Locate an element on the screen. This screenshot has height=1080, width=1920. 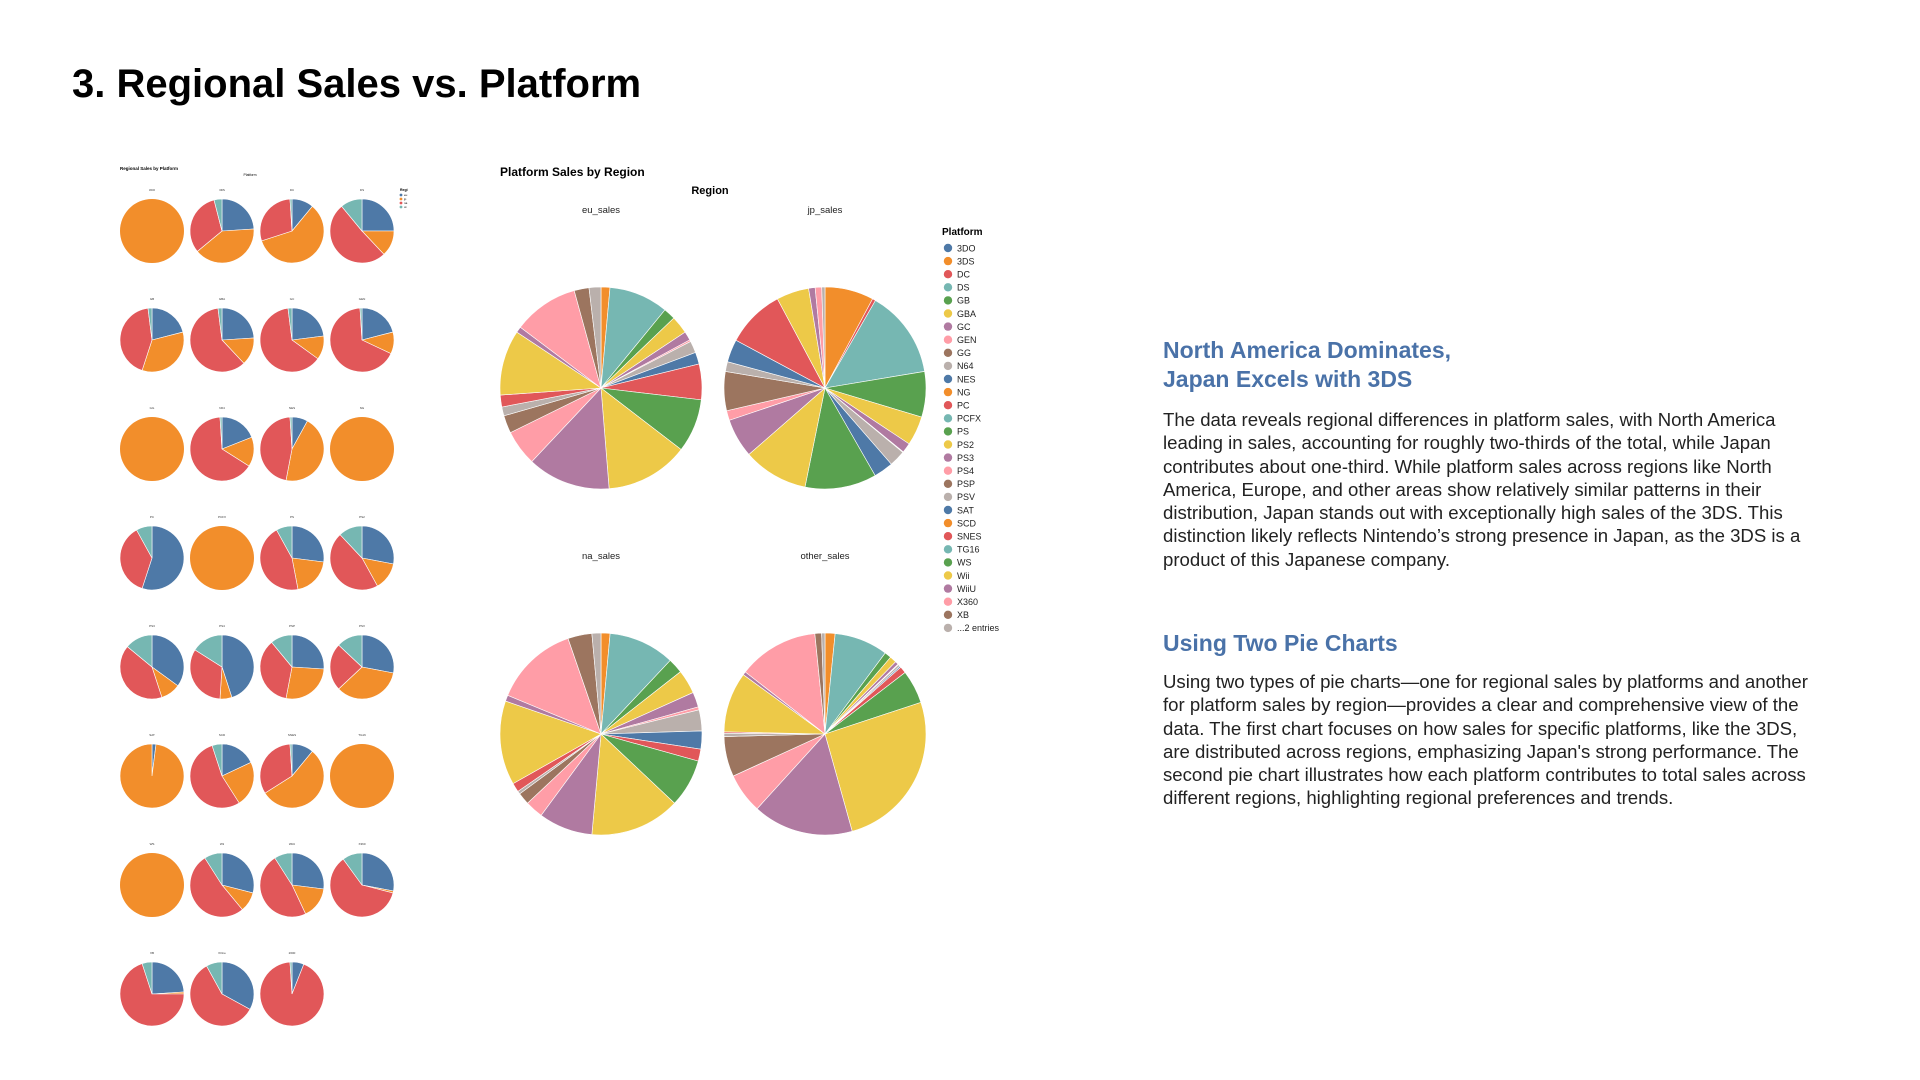
facet-WS: WS is located at coordinates (152, 879).